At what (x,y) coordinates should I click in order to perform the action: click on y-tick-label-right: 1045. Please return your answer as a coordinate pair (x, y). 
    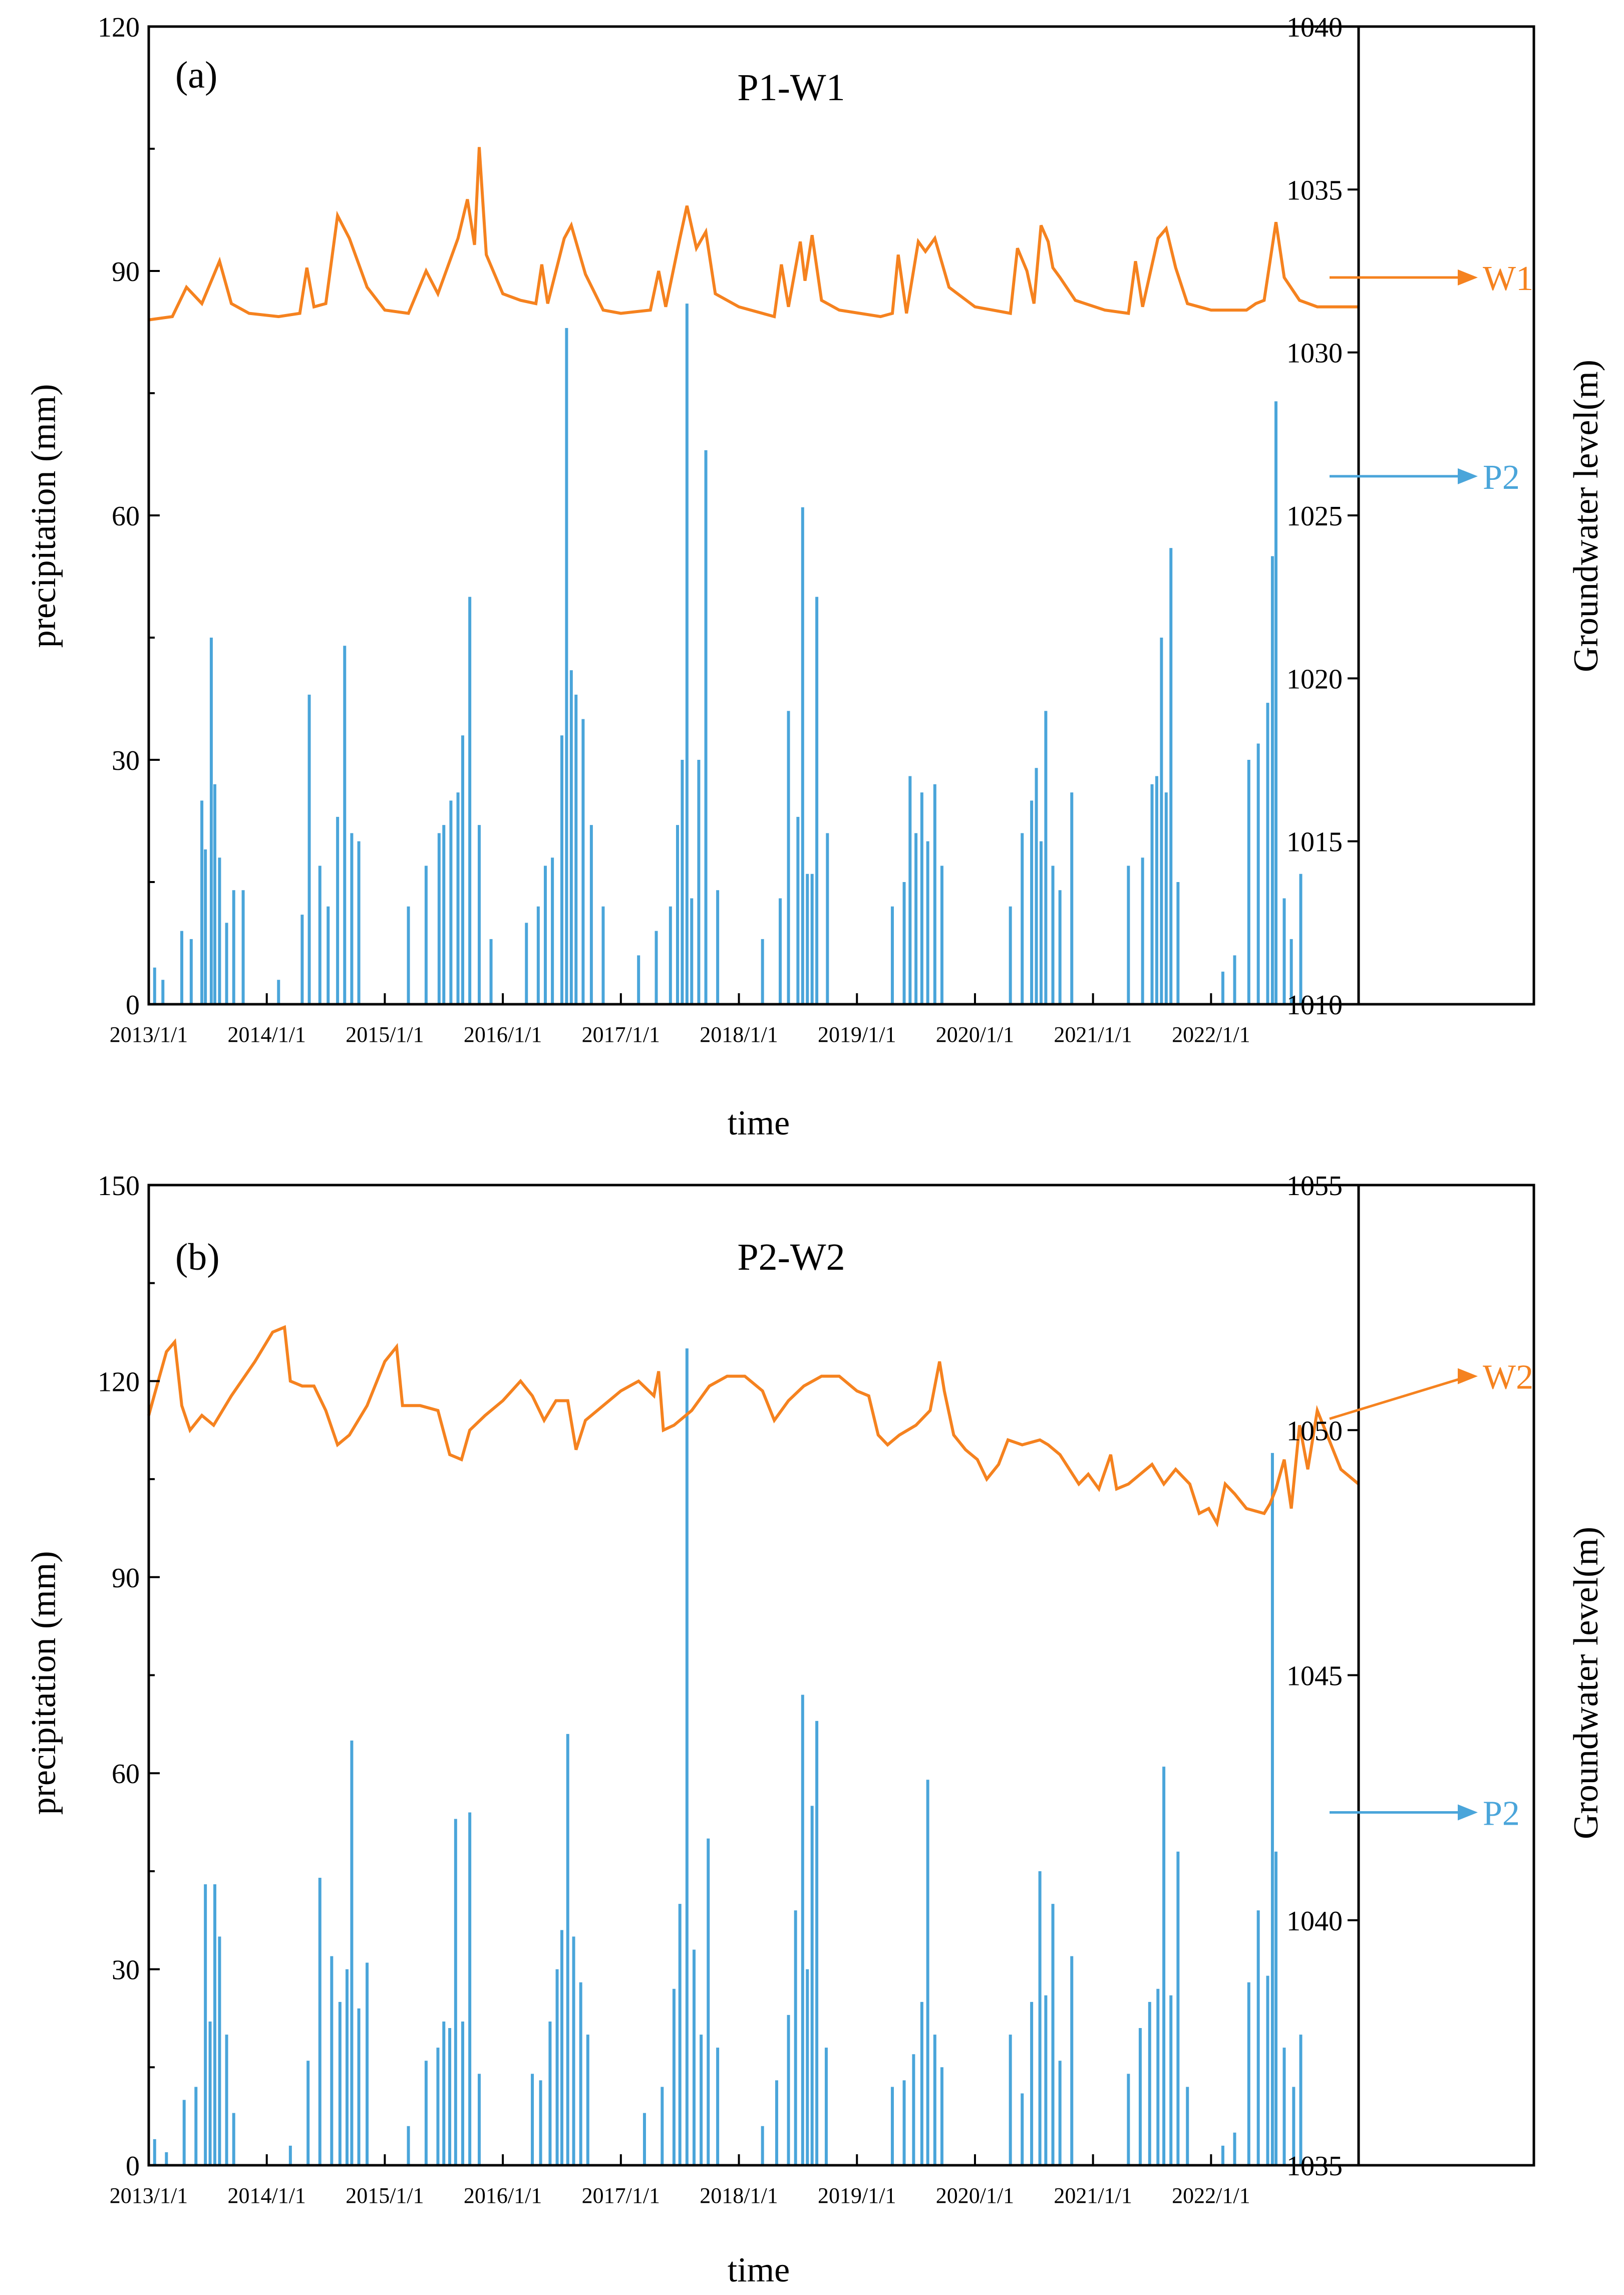
    Looking at the image, I should click on (1314, 1676).